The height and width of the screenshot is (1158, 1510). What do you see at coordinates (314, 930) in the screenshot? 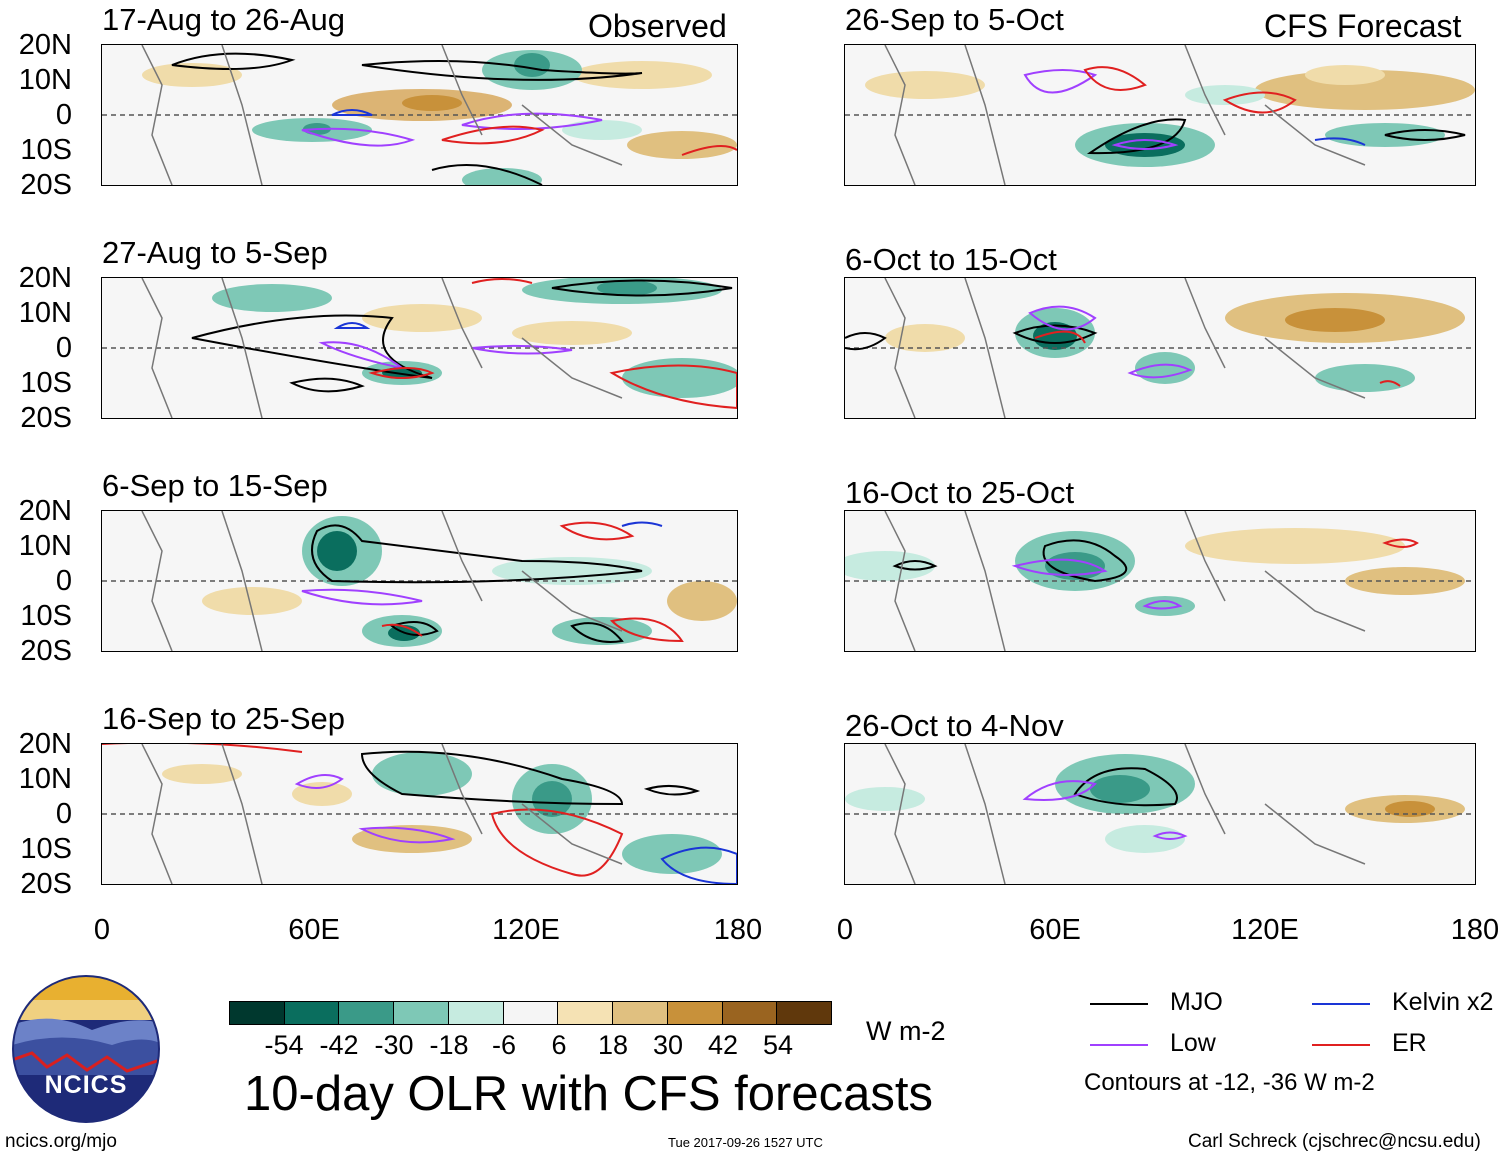
I see `x-tick-left-60: 60E` at bounding box center [314, 930].